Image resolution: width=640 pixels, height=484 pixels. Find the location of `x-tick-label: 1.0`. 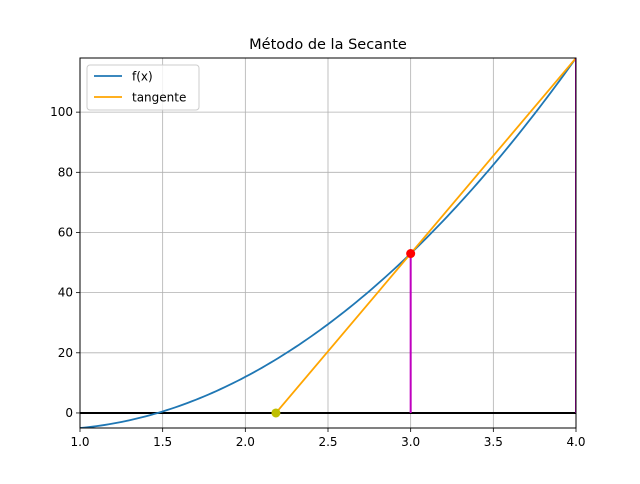

x-tick-label: 1.0 is located at coordinates (79, 442).